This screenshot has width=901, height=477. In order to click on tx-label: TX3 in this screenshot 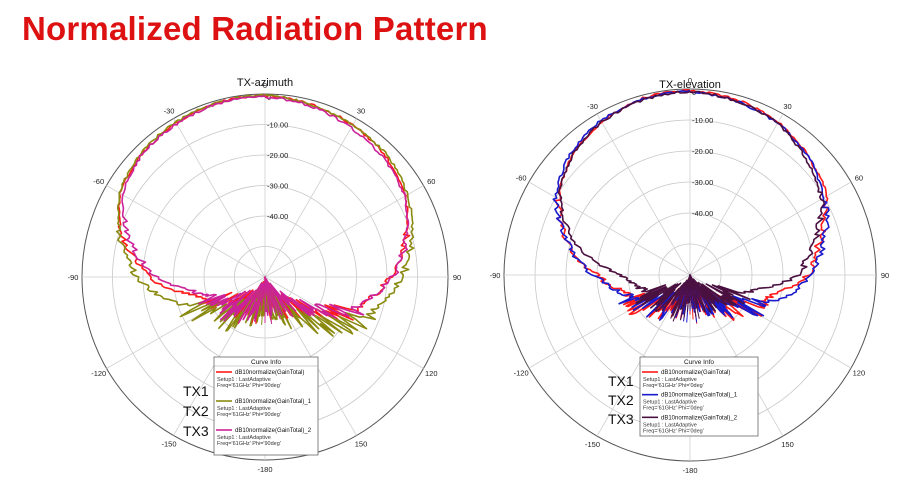, I will do `click(196, 431)`.